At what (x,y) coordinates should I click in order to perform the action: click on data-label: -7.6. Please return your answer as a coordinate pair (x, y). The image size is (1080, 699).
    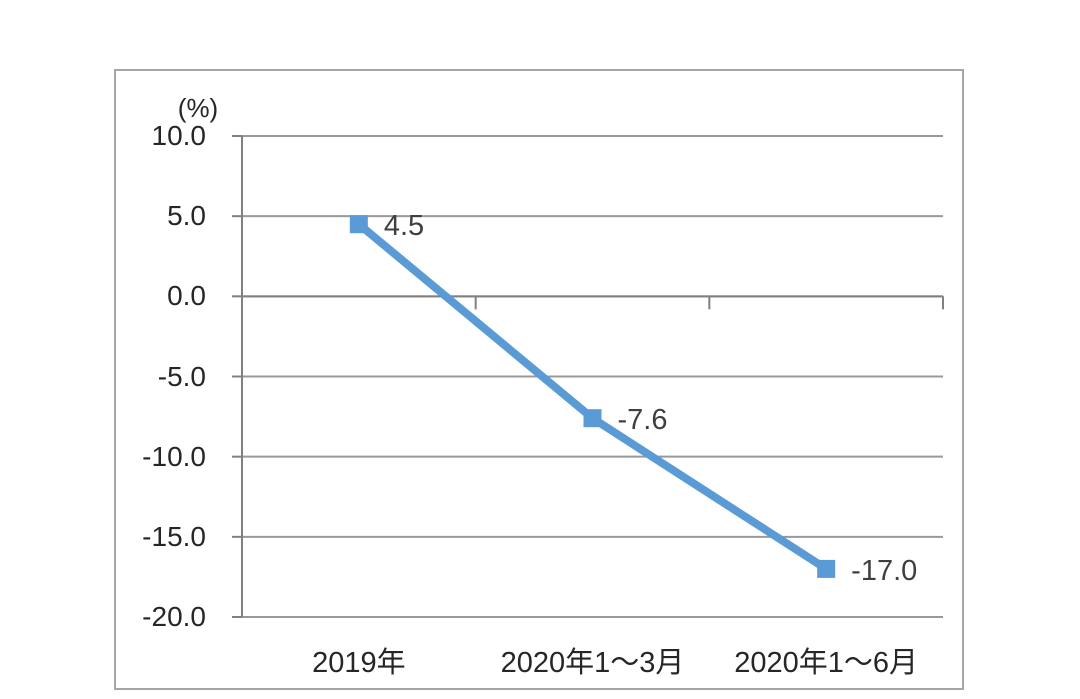
    Looking at the image, I should click on (642, 420).